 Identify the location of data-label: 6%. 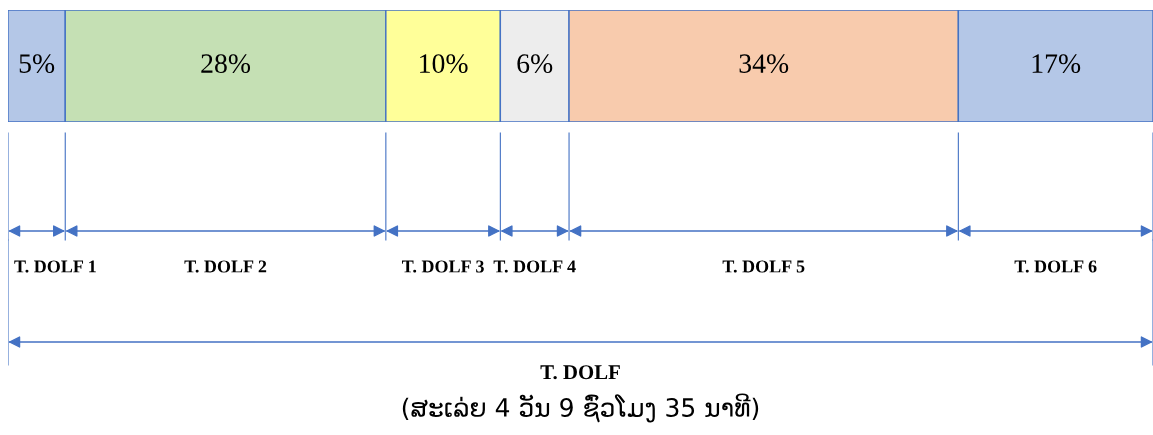
(535, 64).